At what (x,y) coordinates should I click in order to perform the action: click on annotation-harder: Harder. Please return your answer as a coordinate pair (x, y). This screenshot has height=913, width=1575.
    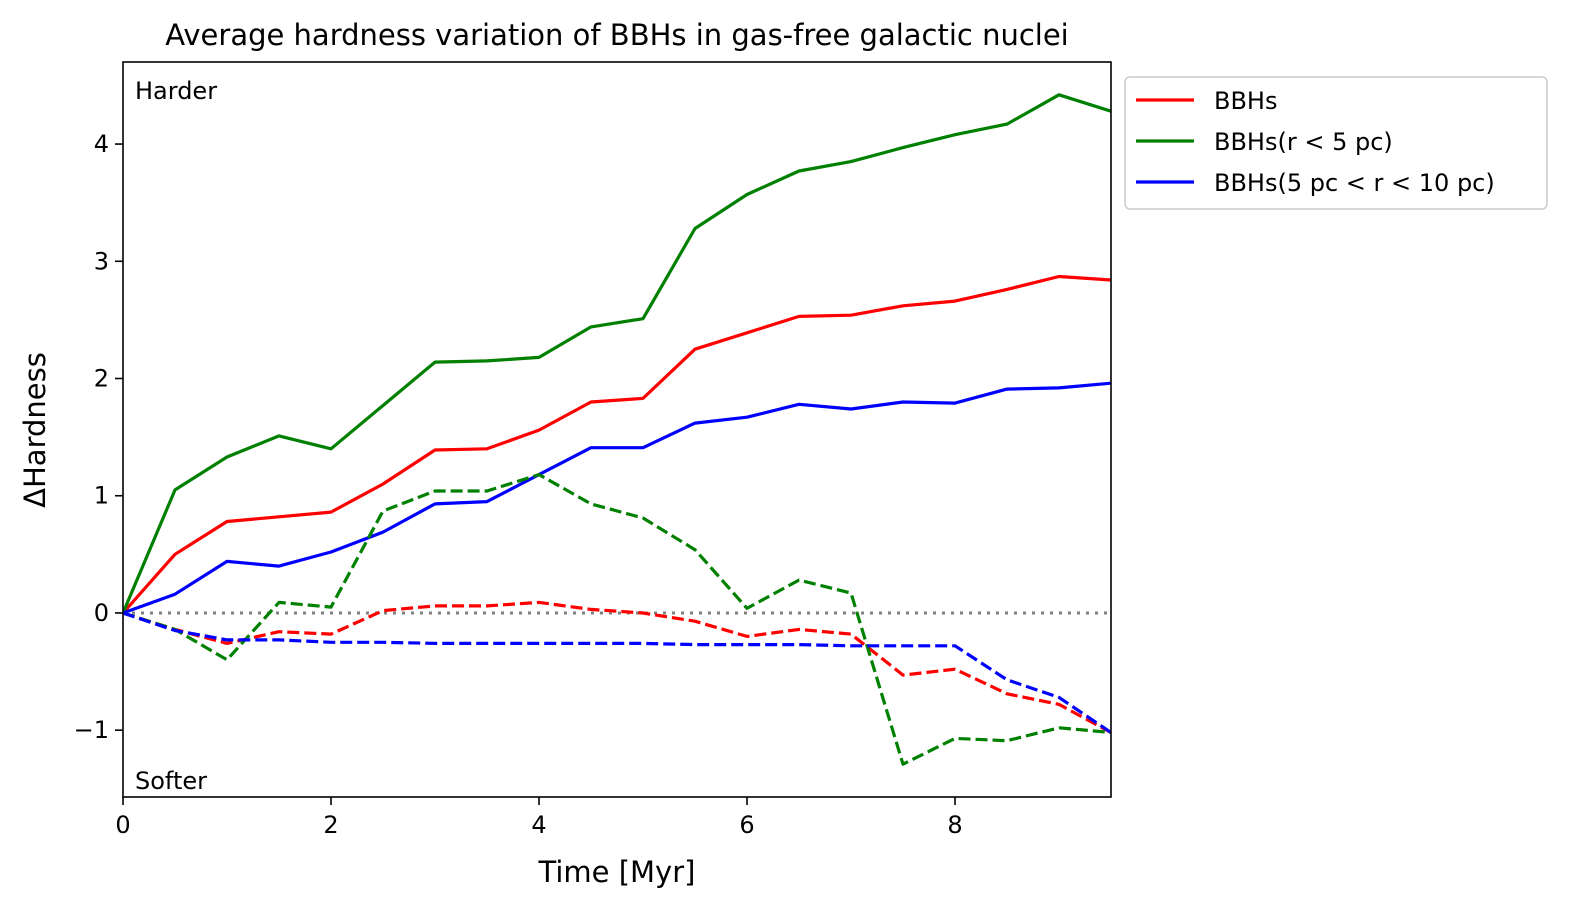
    Looking at the image, I should click on (176, 91).